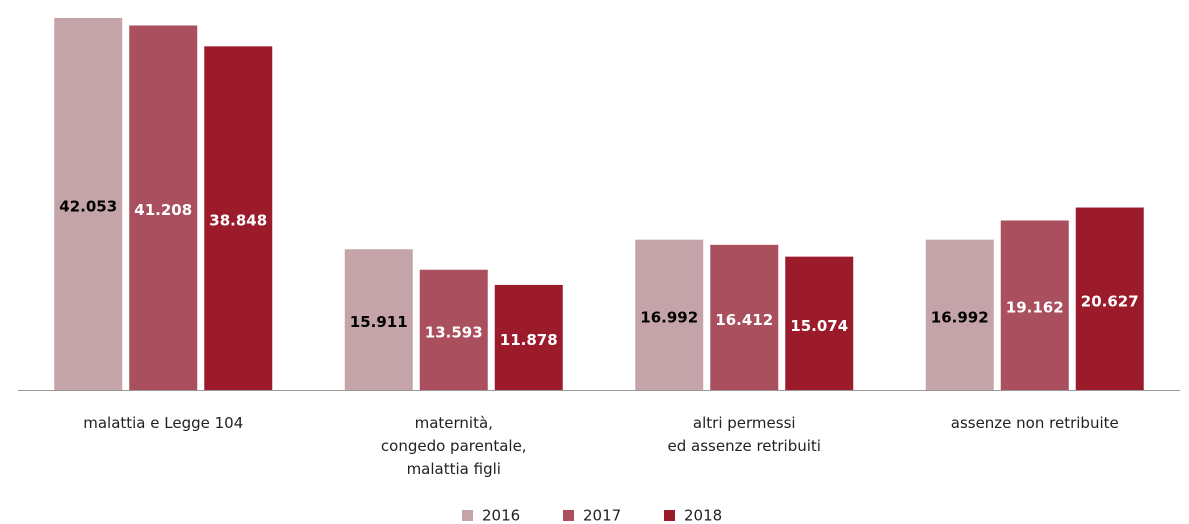 This screenshot has width=1189, height=524. I want to click on x-tick-label: malattia e Legge 104, so click(163, 423).